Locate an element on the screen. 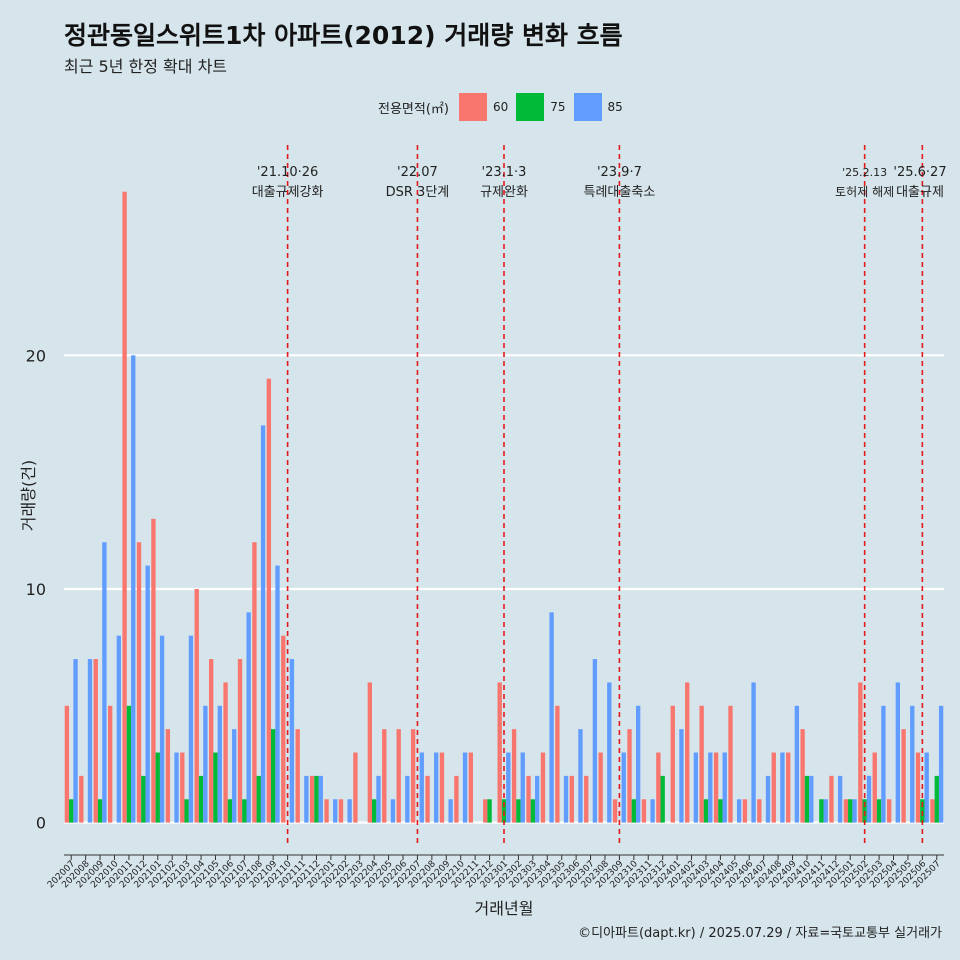 This screenshot has height=960, width=960. legend-item-75: 75 is located at coordinates (541, 107).